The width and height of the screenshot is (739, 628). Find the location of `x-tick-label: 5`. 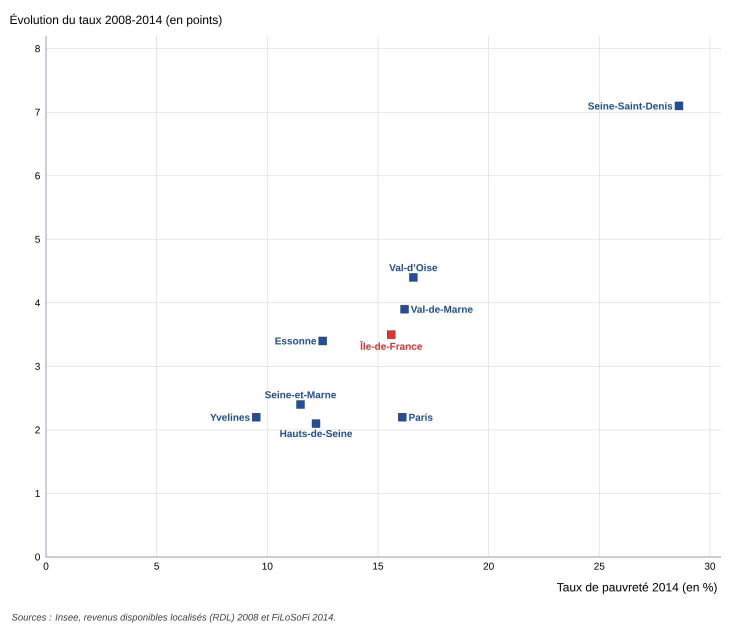

x-tick-label: 5 is located at coordinates (157, 566).